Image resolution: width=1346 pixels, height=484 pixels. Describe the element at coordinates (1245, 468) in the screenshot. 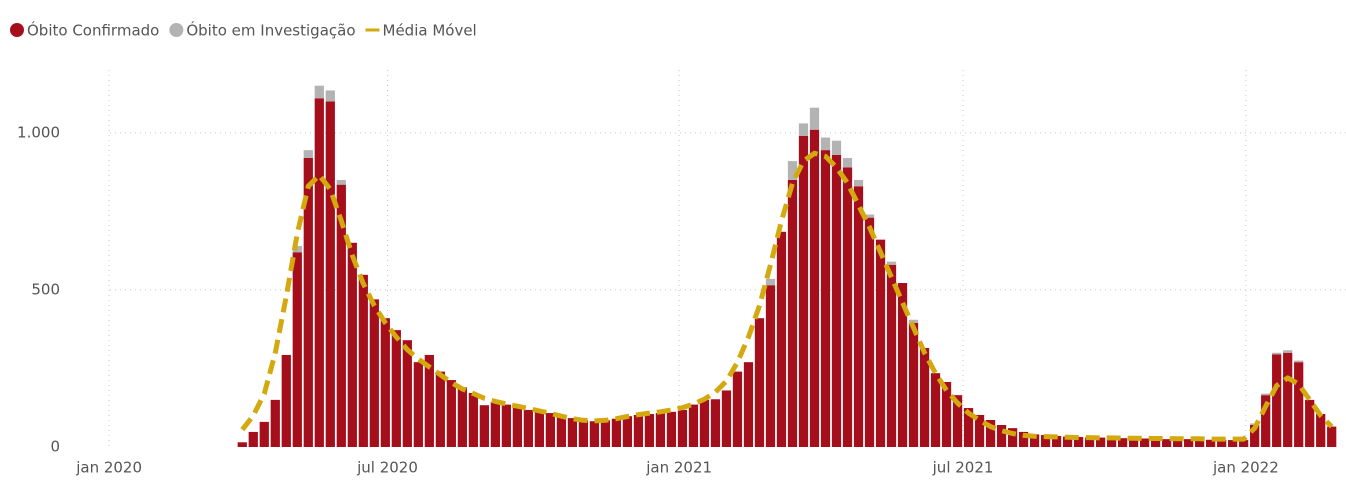

I see `x-tick-label: jan 2022` at that location.